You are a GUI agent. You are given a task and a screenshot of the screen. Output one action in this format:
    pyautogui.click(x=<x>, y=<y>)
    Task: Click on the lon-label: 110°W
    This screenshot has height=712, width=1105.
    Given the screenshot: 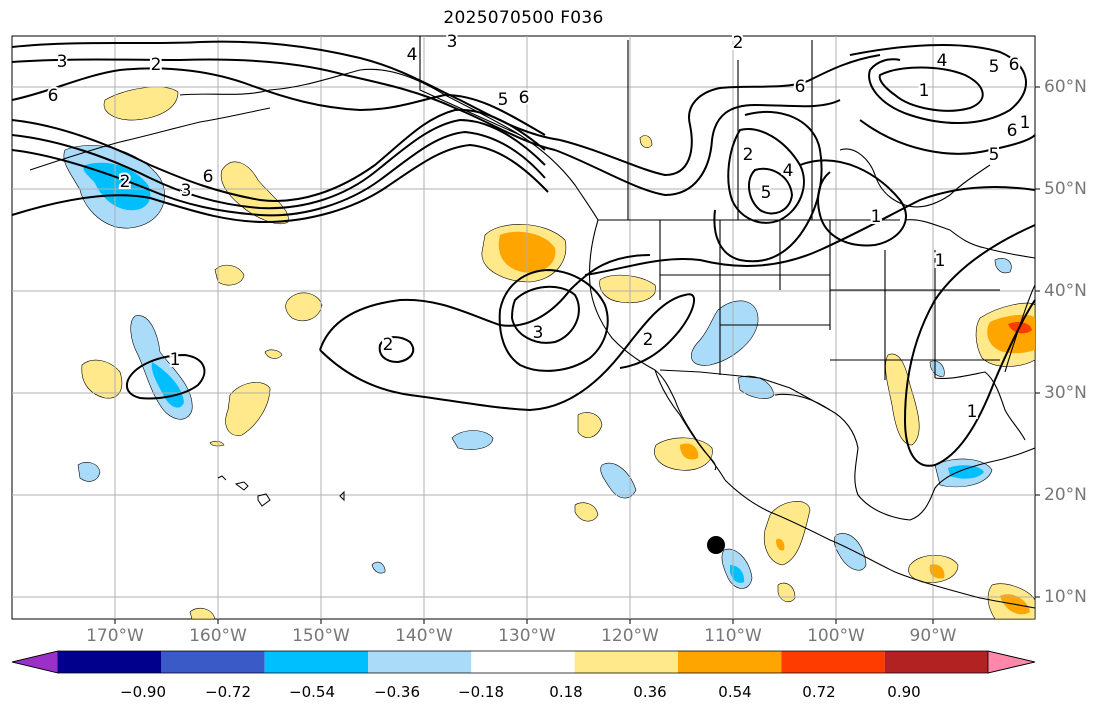 What is the action you would take?
    pyautogui.click(x=733, y=636)
    